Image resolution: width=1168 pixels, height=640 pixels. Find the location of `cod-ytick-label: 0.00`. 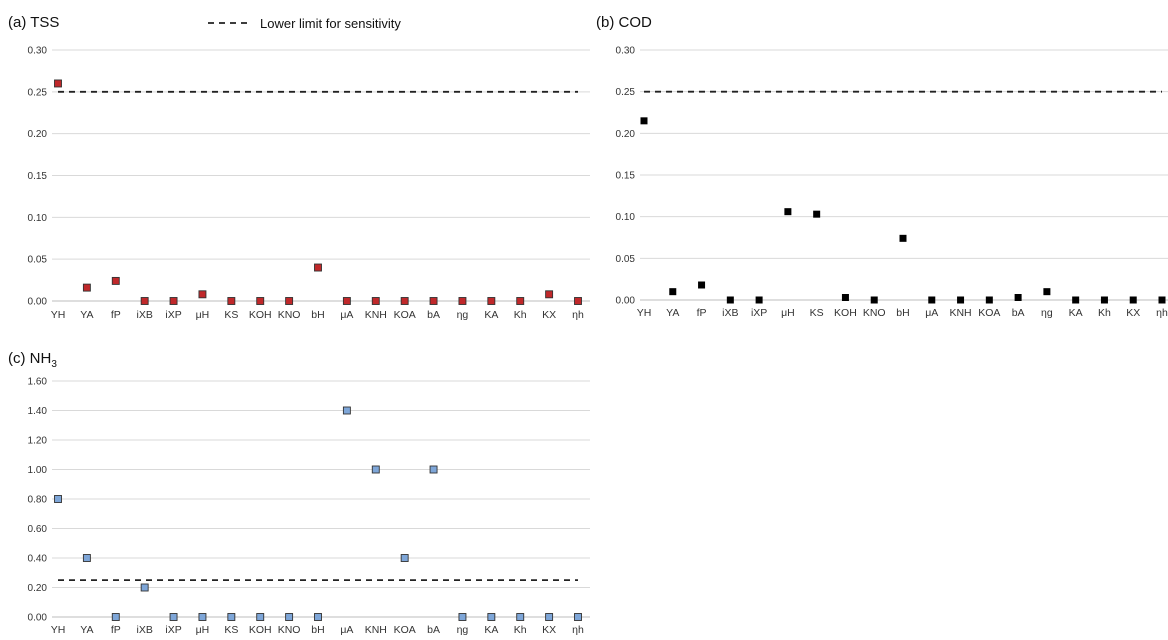

cod-ytick-label: 0.00 is located at coordinates (626, 301).